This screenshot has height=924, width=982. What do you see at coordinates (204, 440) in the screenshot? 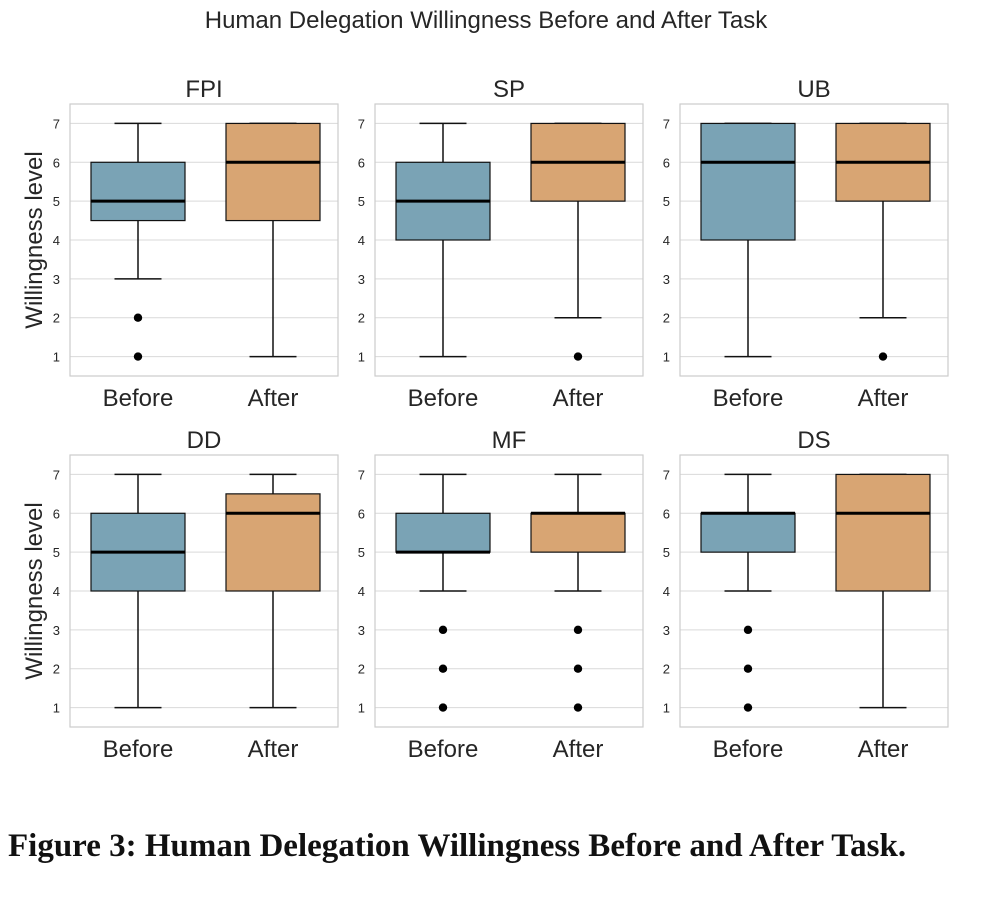
I see `panel-title: DD` at bounding box center [204, 440].